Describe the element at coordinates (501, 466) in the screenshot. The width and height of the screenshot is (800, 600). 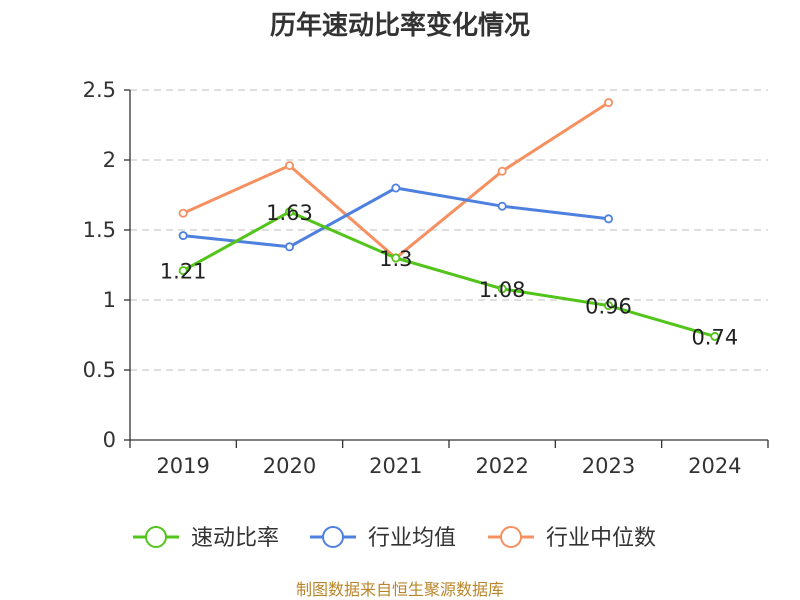
I see `x-tick-label: 2022` at that location.